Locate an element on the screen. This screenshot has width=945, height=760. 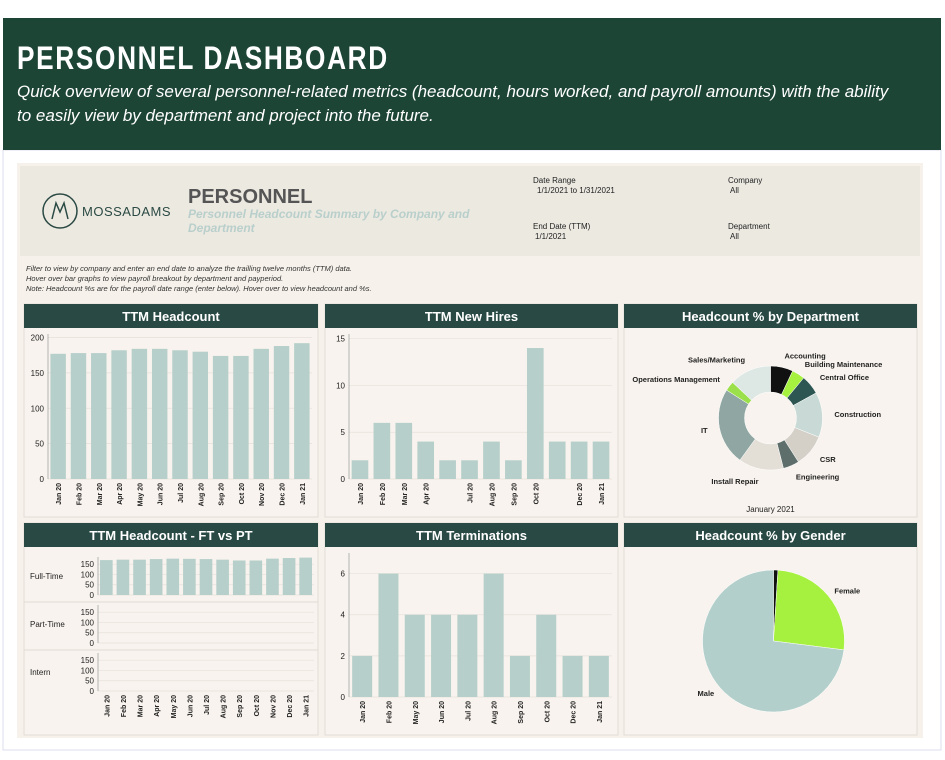
facet-label: Full-Time is located at coordinates (47, 576).